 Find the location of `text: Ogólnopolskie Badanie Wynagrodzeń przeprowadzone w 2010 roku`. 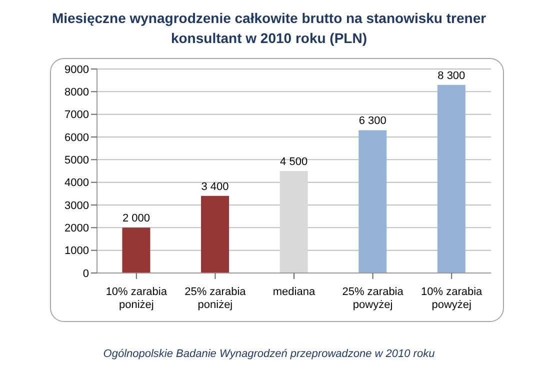

text: Ogólnopolskie Badanie Wynagrodzeń przeprowadzone w 2010 roku is located at coordinates (269, 354).